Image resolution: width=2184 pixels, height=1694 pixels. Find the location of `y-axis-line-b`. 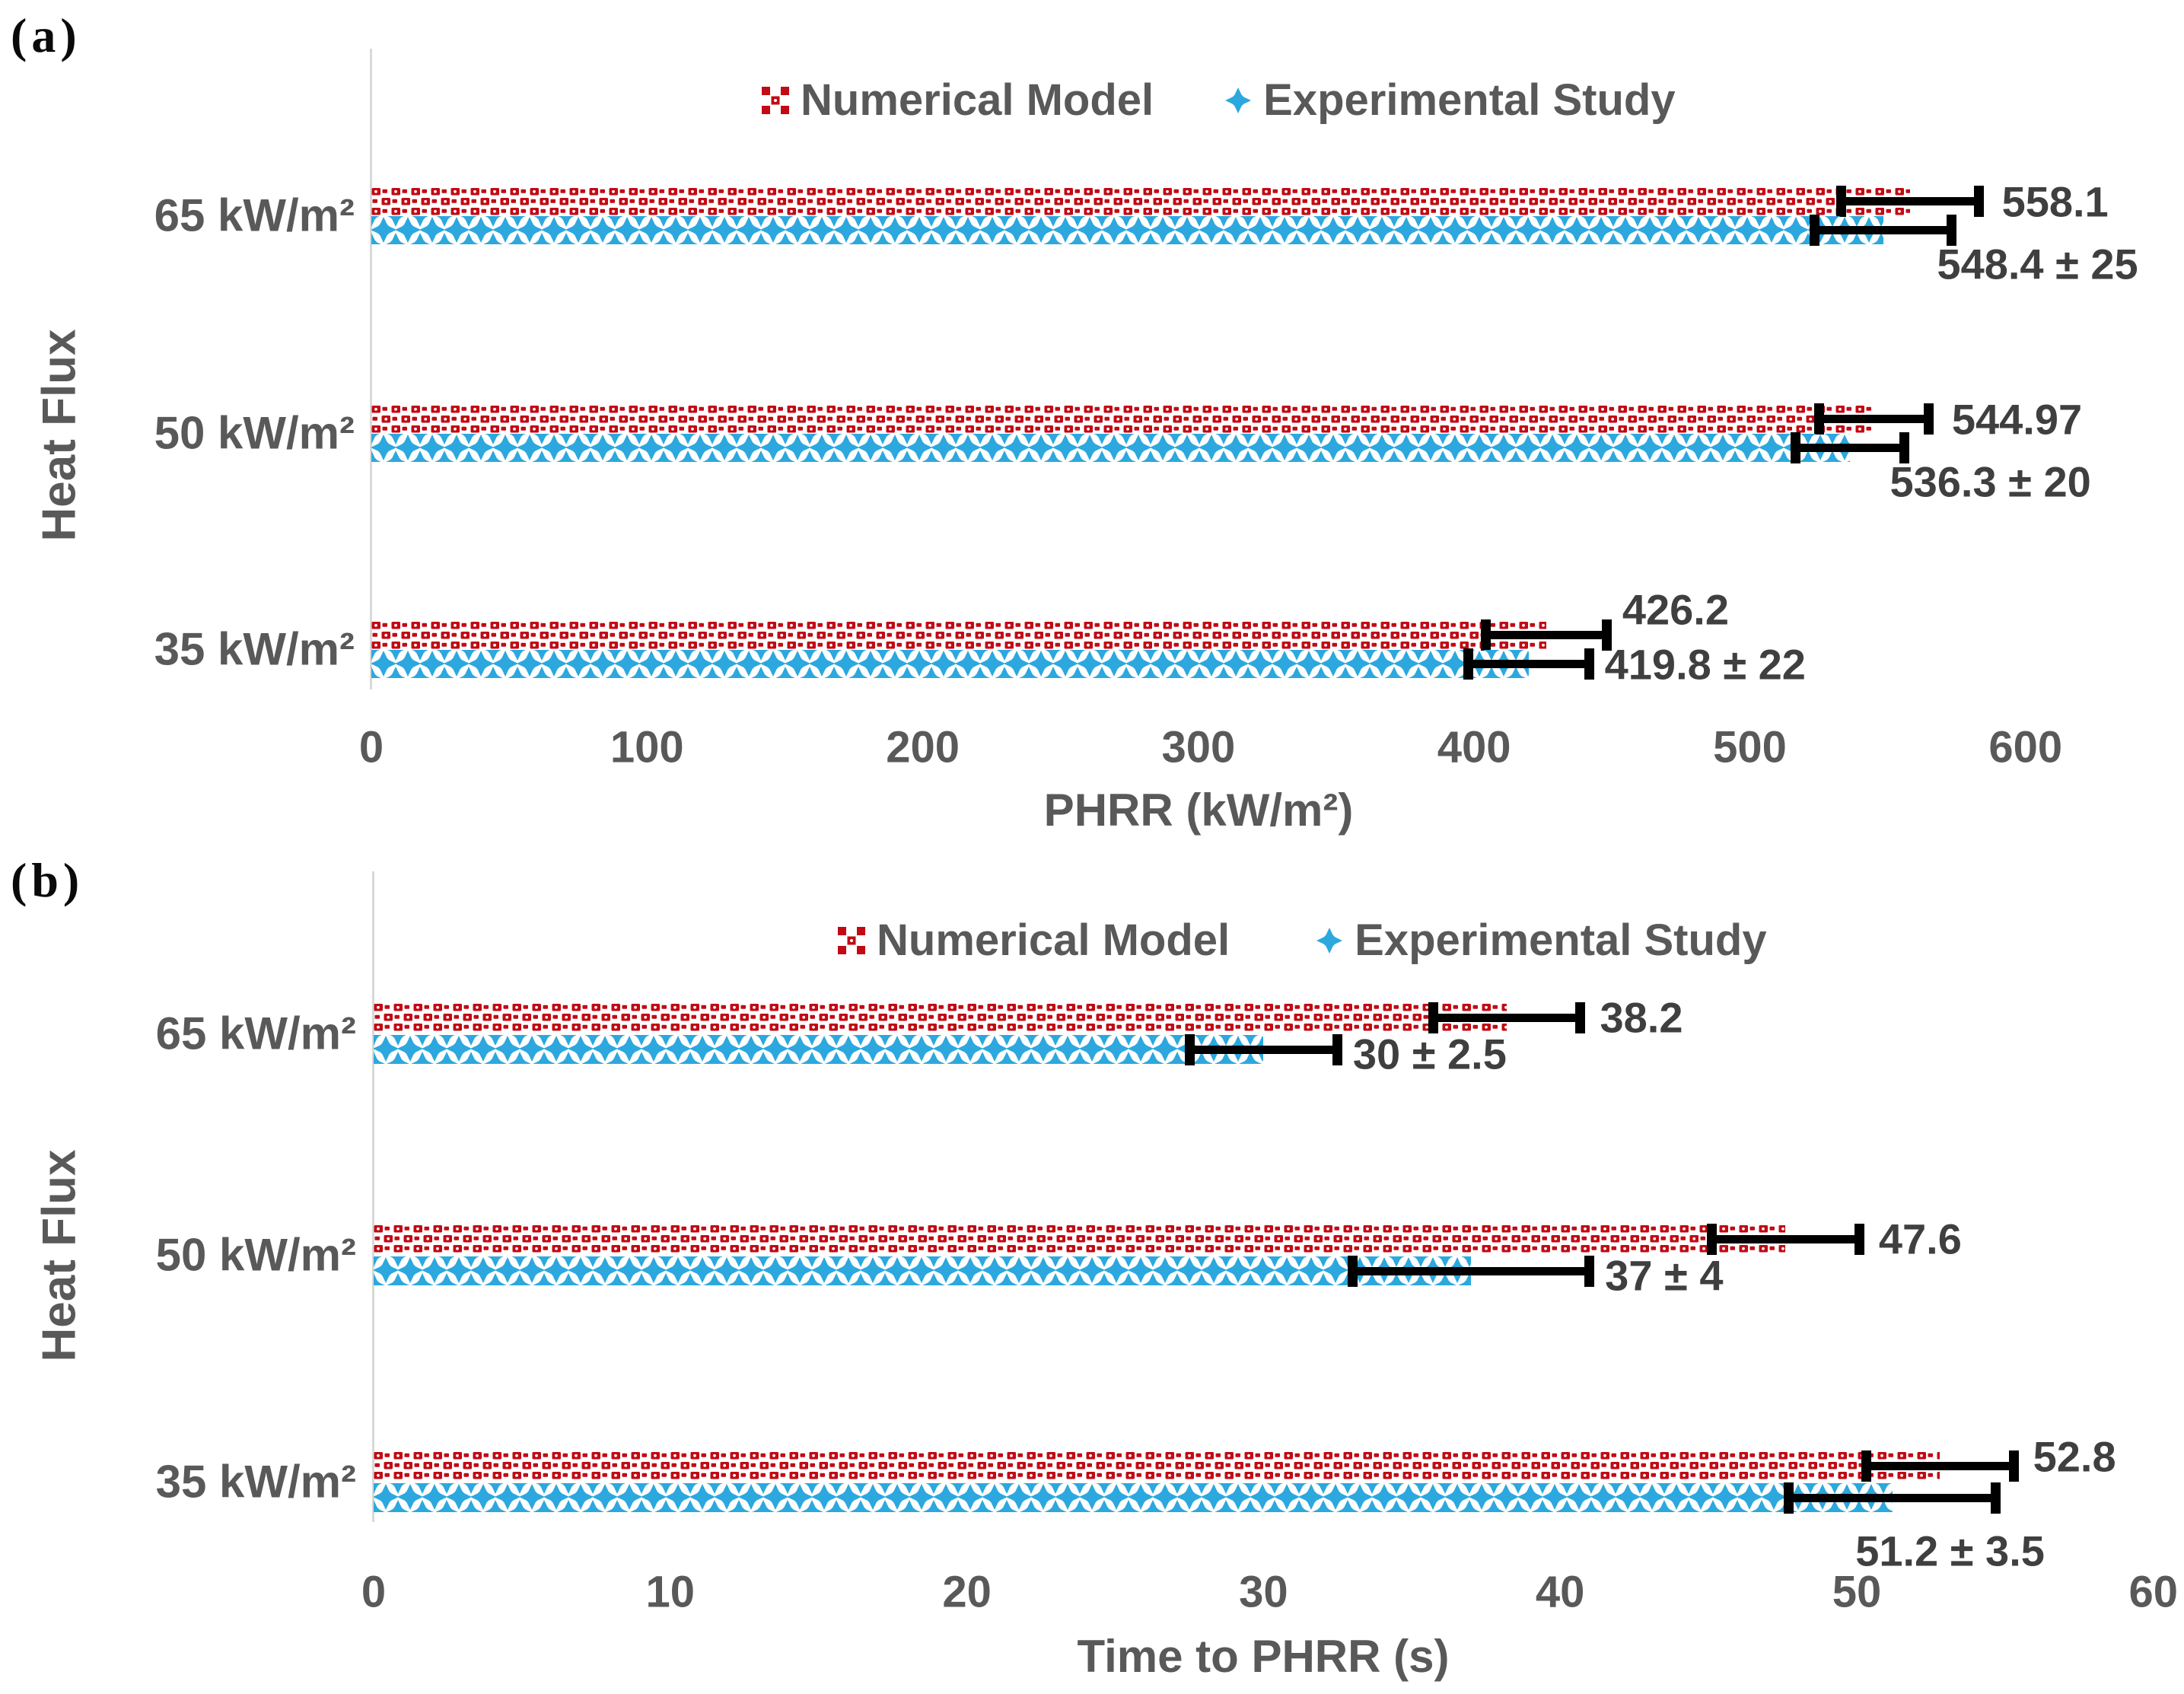

y-axis-line-b is located at coordinates (373, 1196).